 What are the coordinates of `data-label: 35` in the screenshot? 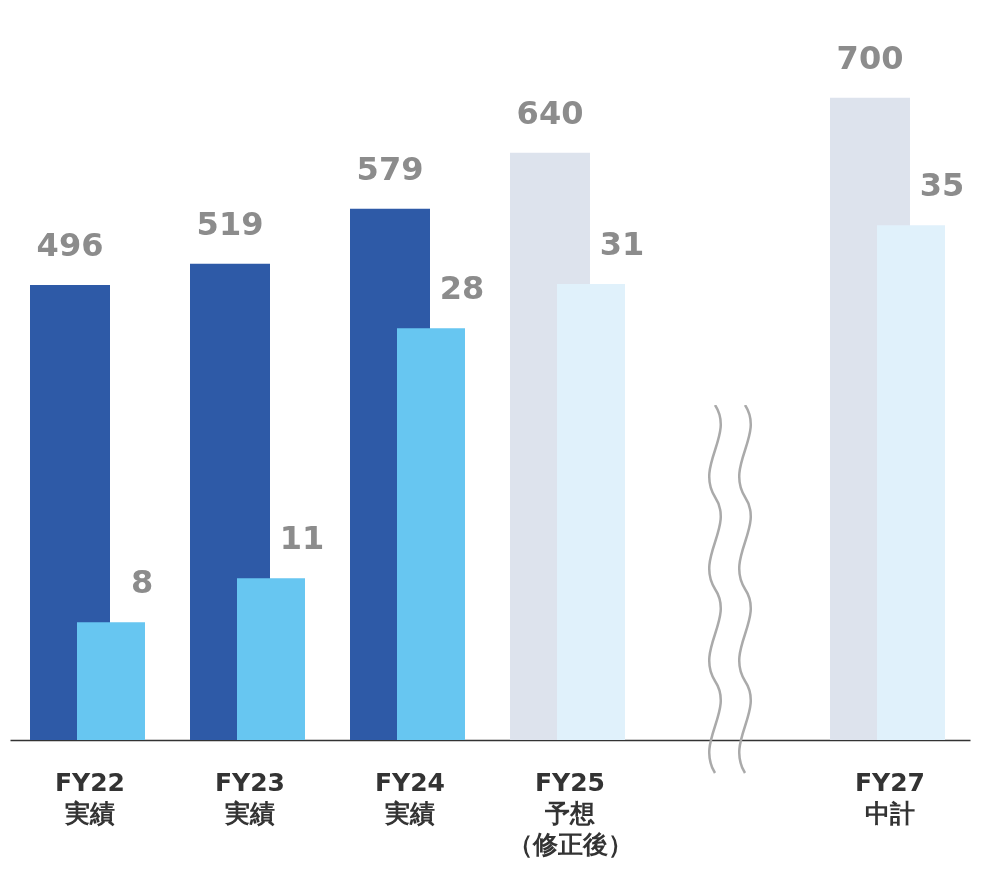 It's located at (942, 185).